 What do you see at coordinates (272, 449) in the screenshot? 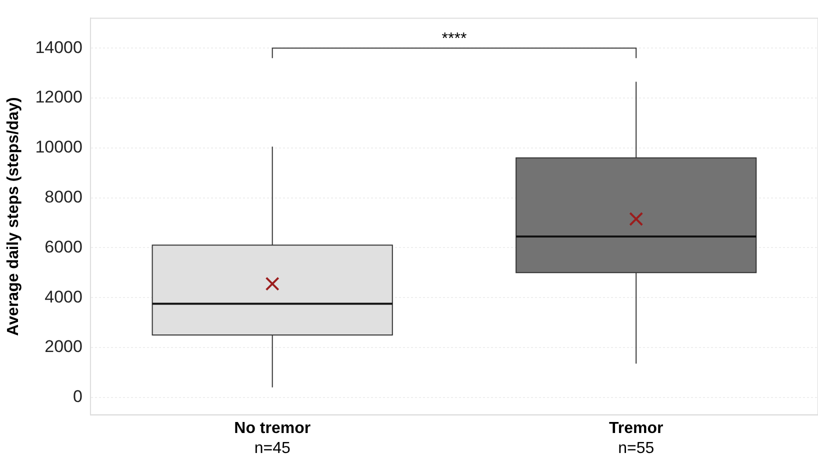
I see `text: n=45` at bounding box center [272, 449].